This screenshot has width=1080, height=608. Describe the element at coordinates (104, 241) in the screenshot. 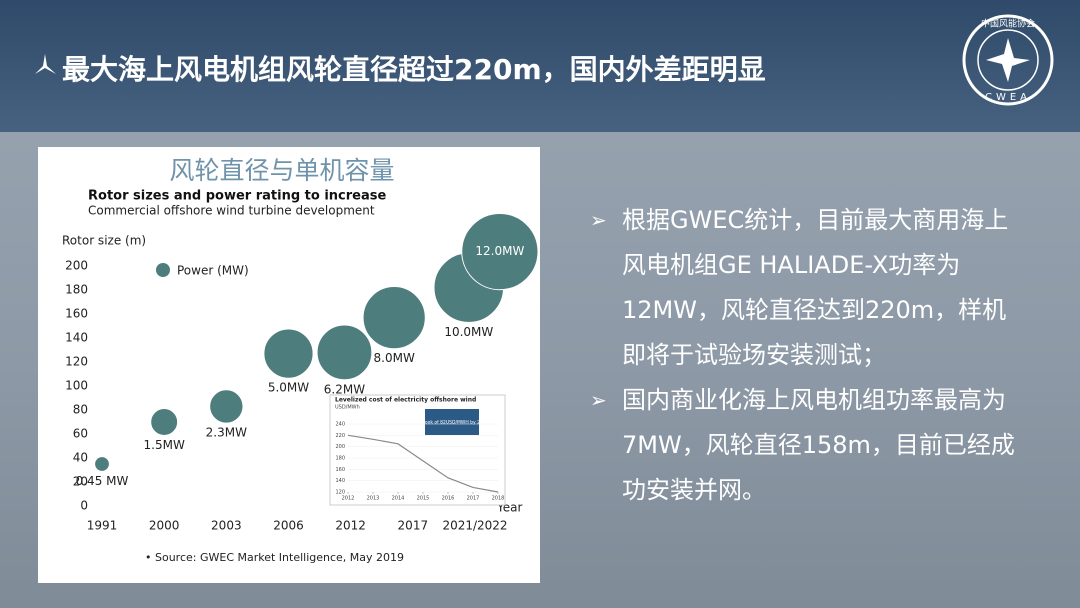

I see `y-axis-label: Rotor size (m)` at that location.